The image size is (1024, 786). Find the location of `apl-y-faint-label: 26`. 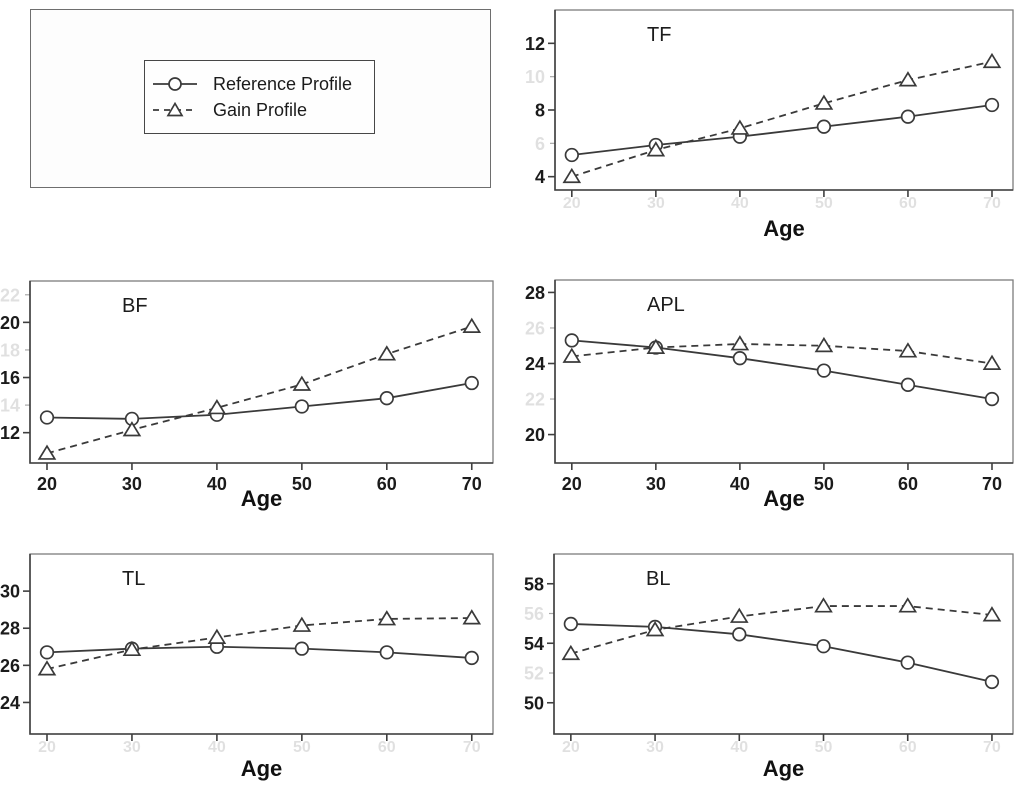

apl-y-faint-label: 26 is located at coordinates (535, 328).